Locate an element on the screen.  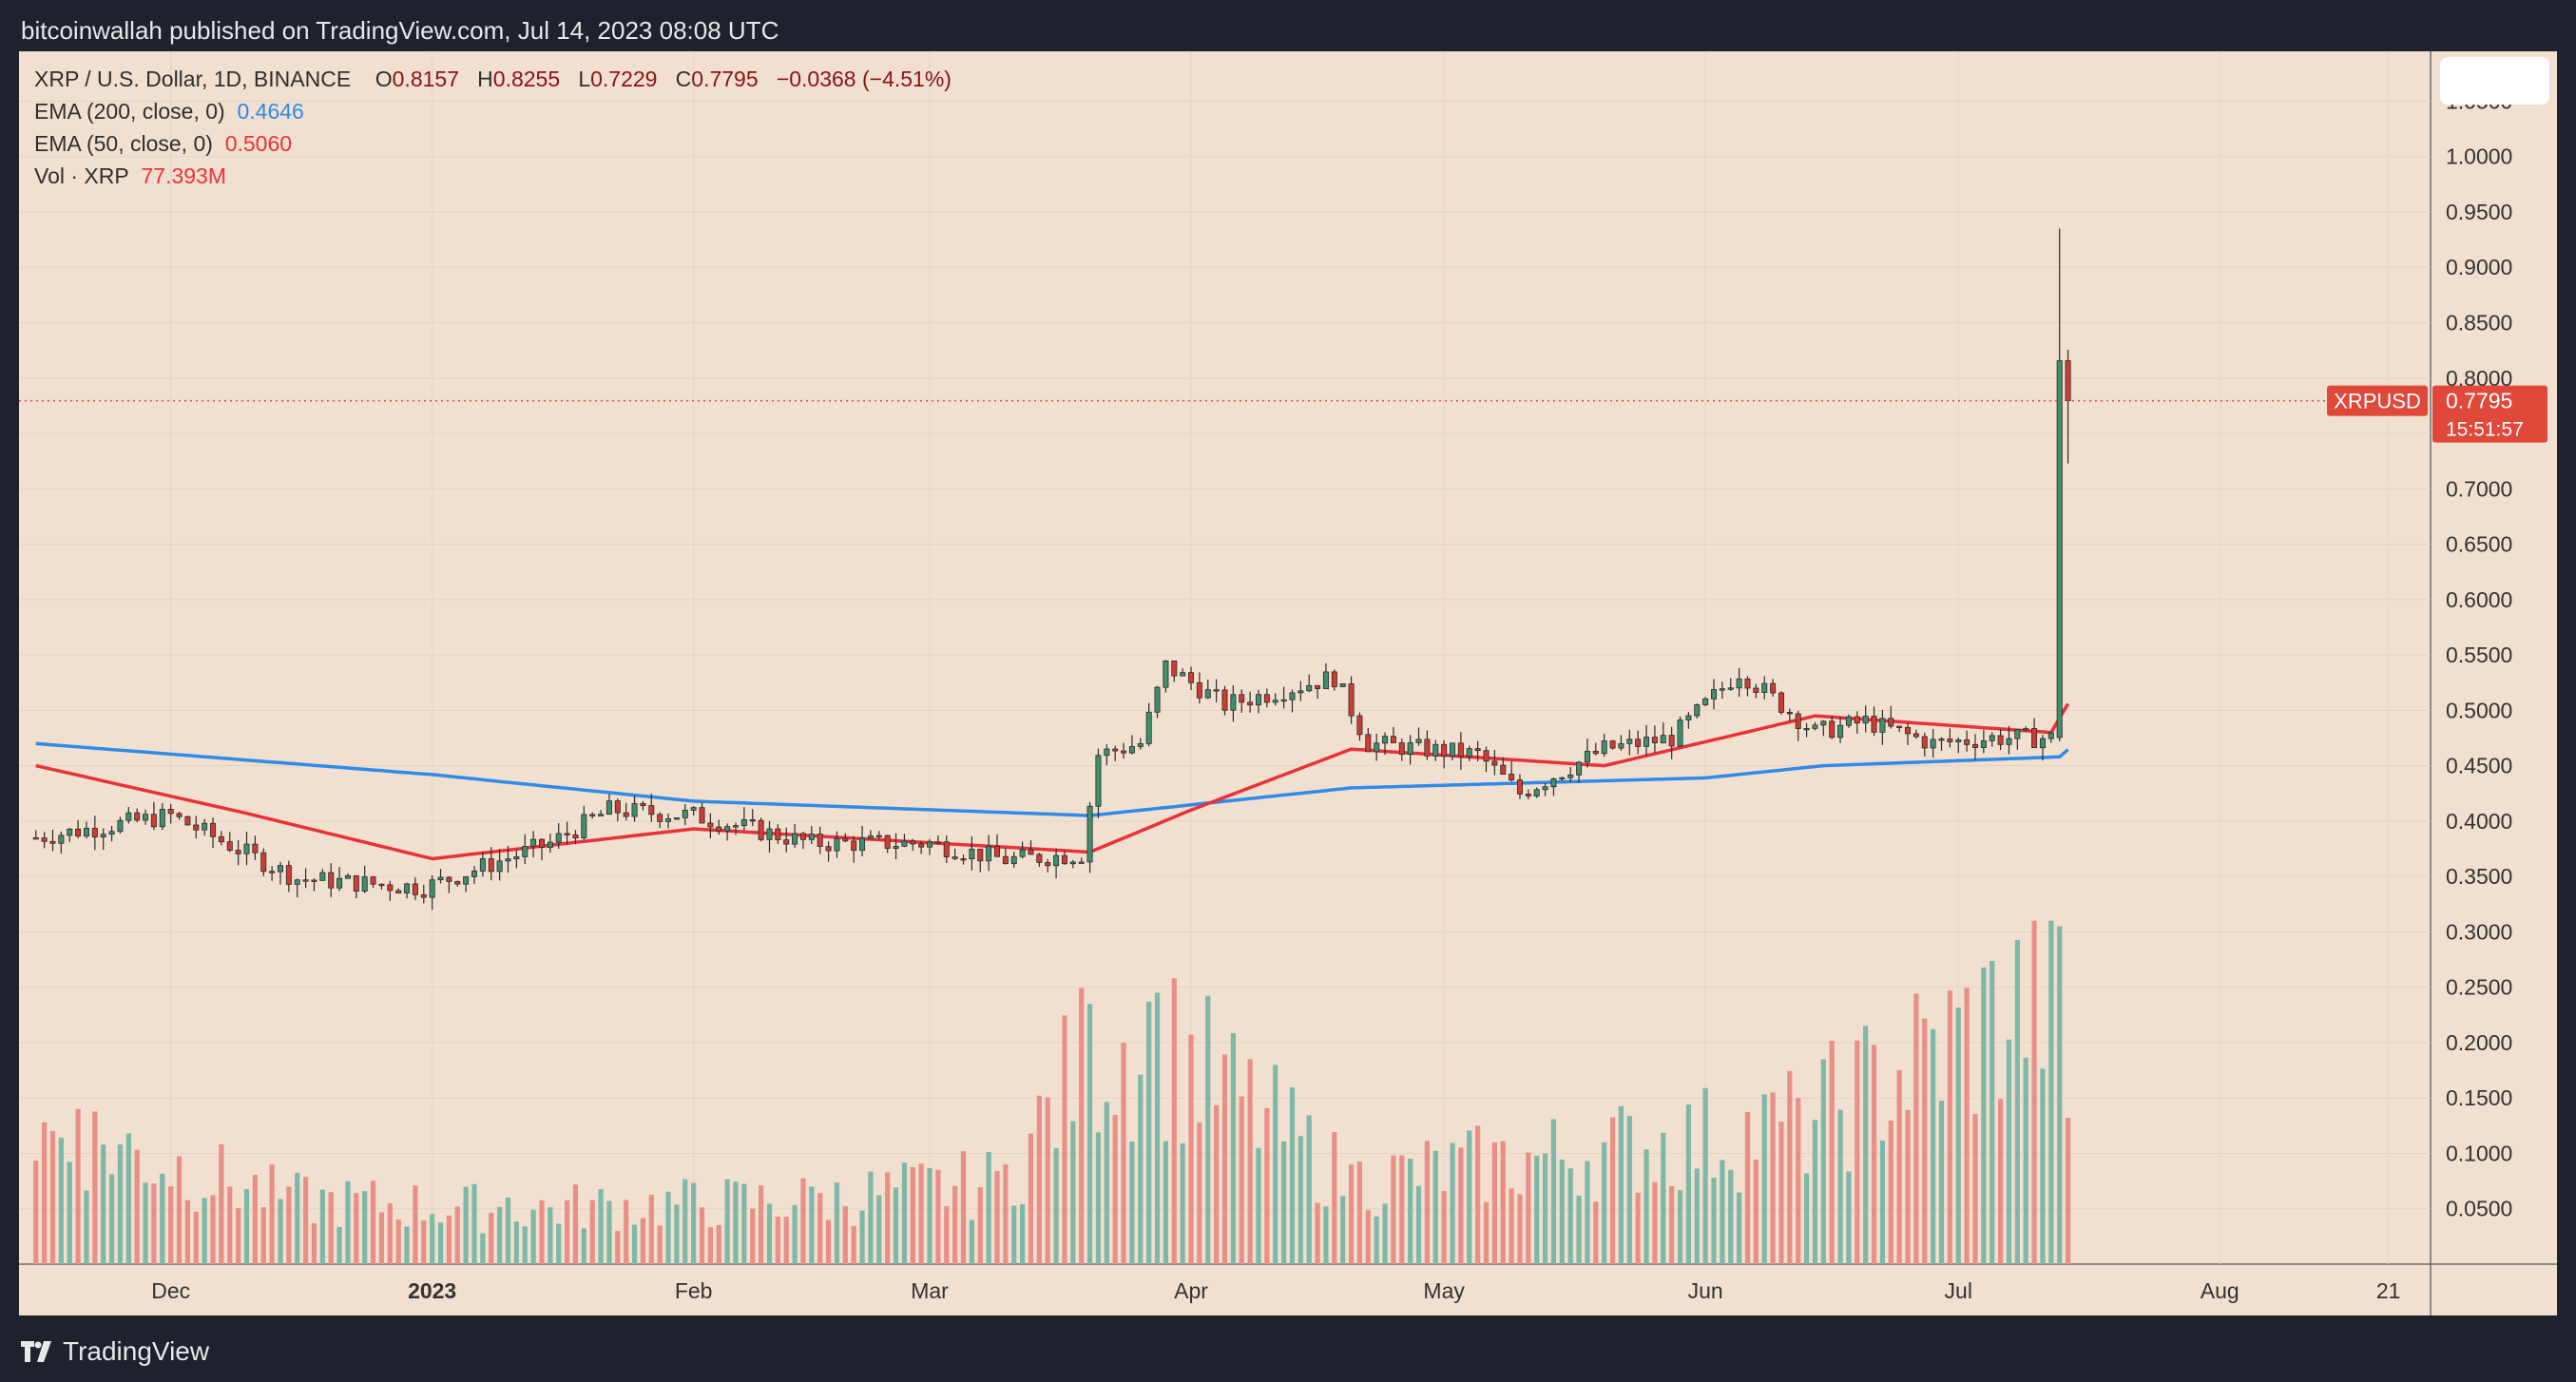
scale-settings-button is located at coordinates (2494, 81).